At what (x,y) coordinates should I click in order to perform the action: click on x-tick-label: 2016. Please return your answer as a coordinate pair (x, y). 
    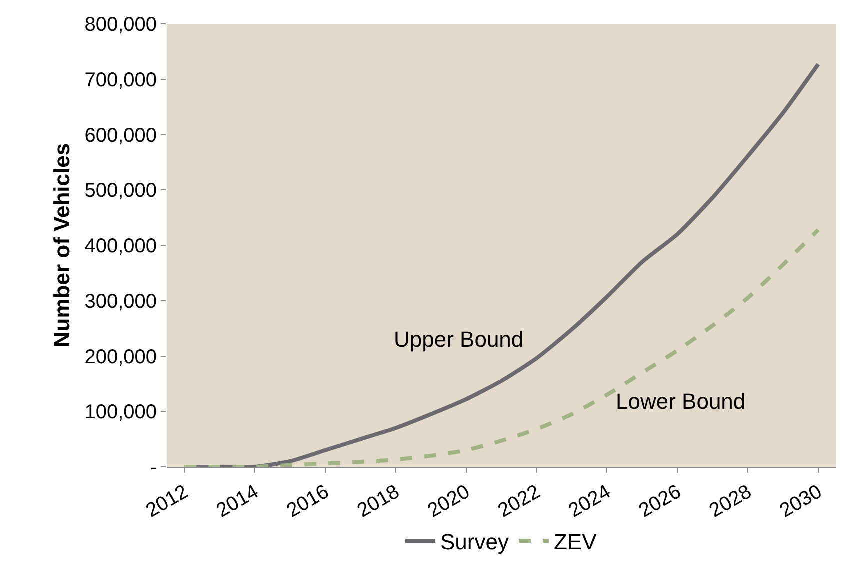
    Looking at the image, I should click on (308, 501).